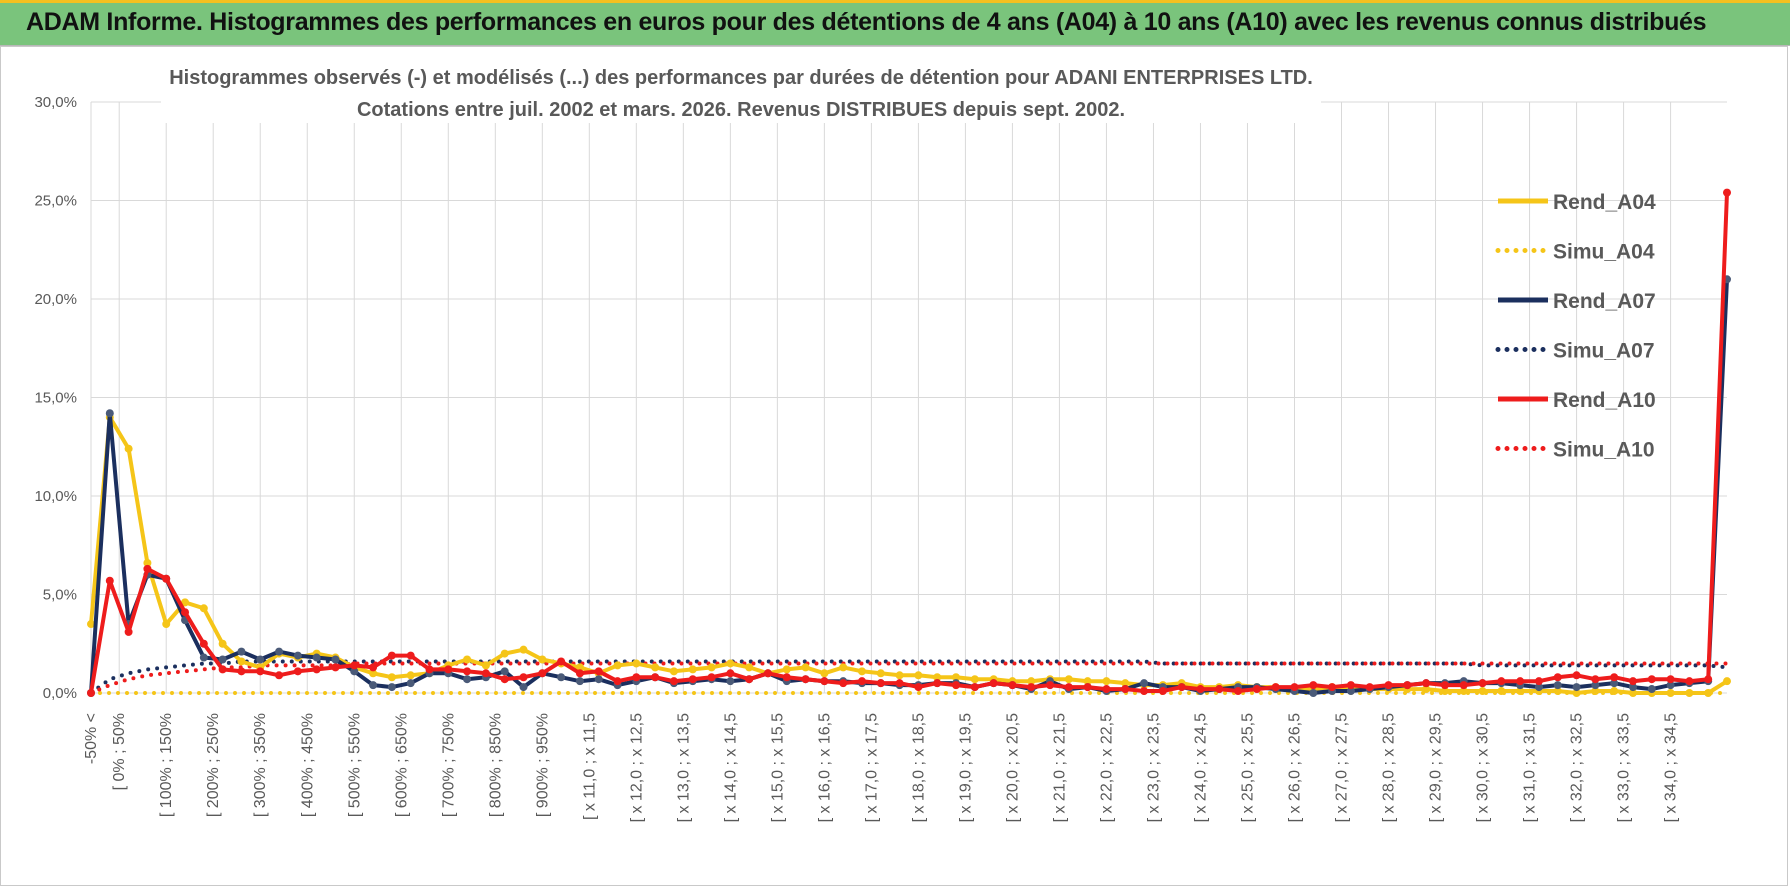 Image resolution: width=1790 pixels, height=888 pixels. I want to click on legend-item: Rend_A10, so click(1577, 400).